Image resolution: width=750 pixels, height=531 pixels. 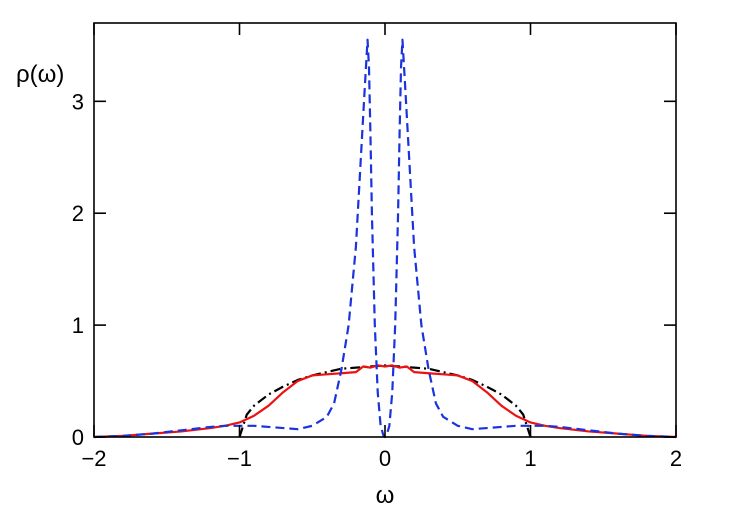 I want to click on y-axis-title: ρ(ω), so click(x=40, y=74).